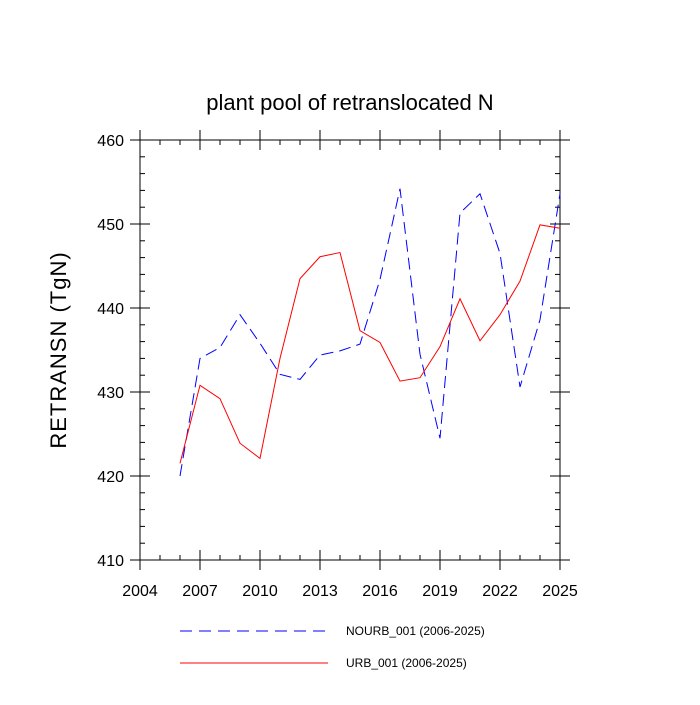 The width and height of the screenshot is (700, 705). Describe the element at coordinates (332, 647) in the screenshot. I see `legend: NOURB_001 (2006-2025) URB_001 (2006-2025)` at that location.